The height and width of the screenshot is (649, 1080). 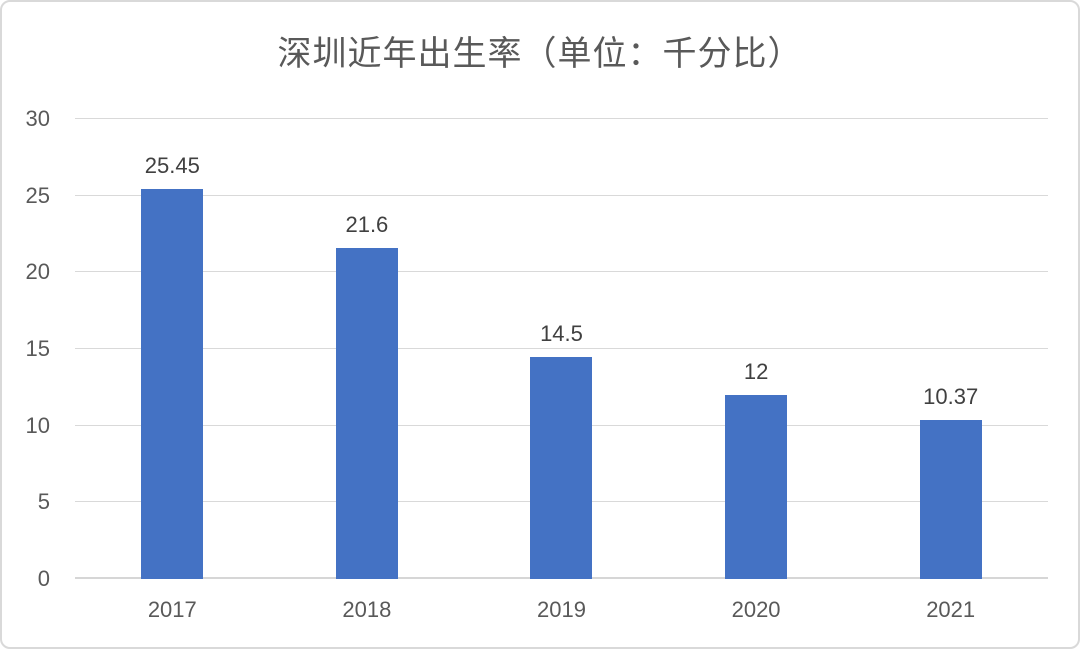 I want to click on y-tick-label: 10, so click(x=37, y=425).